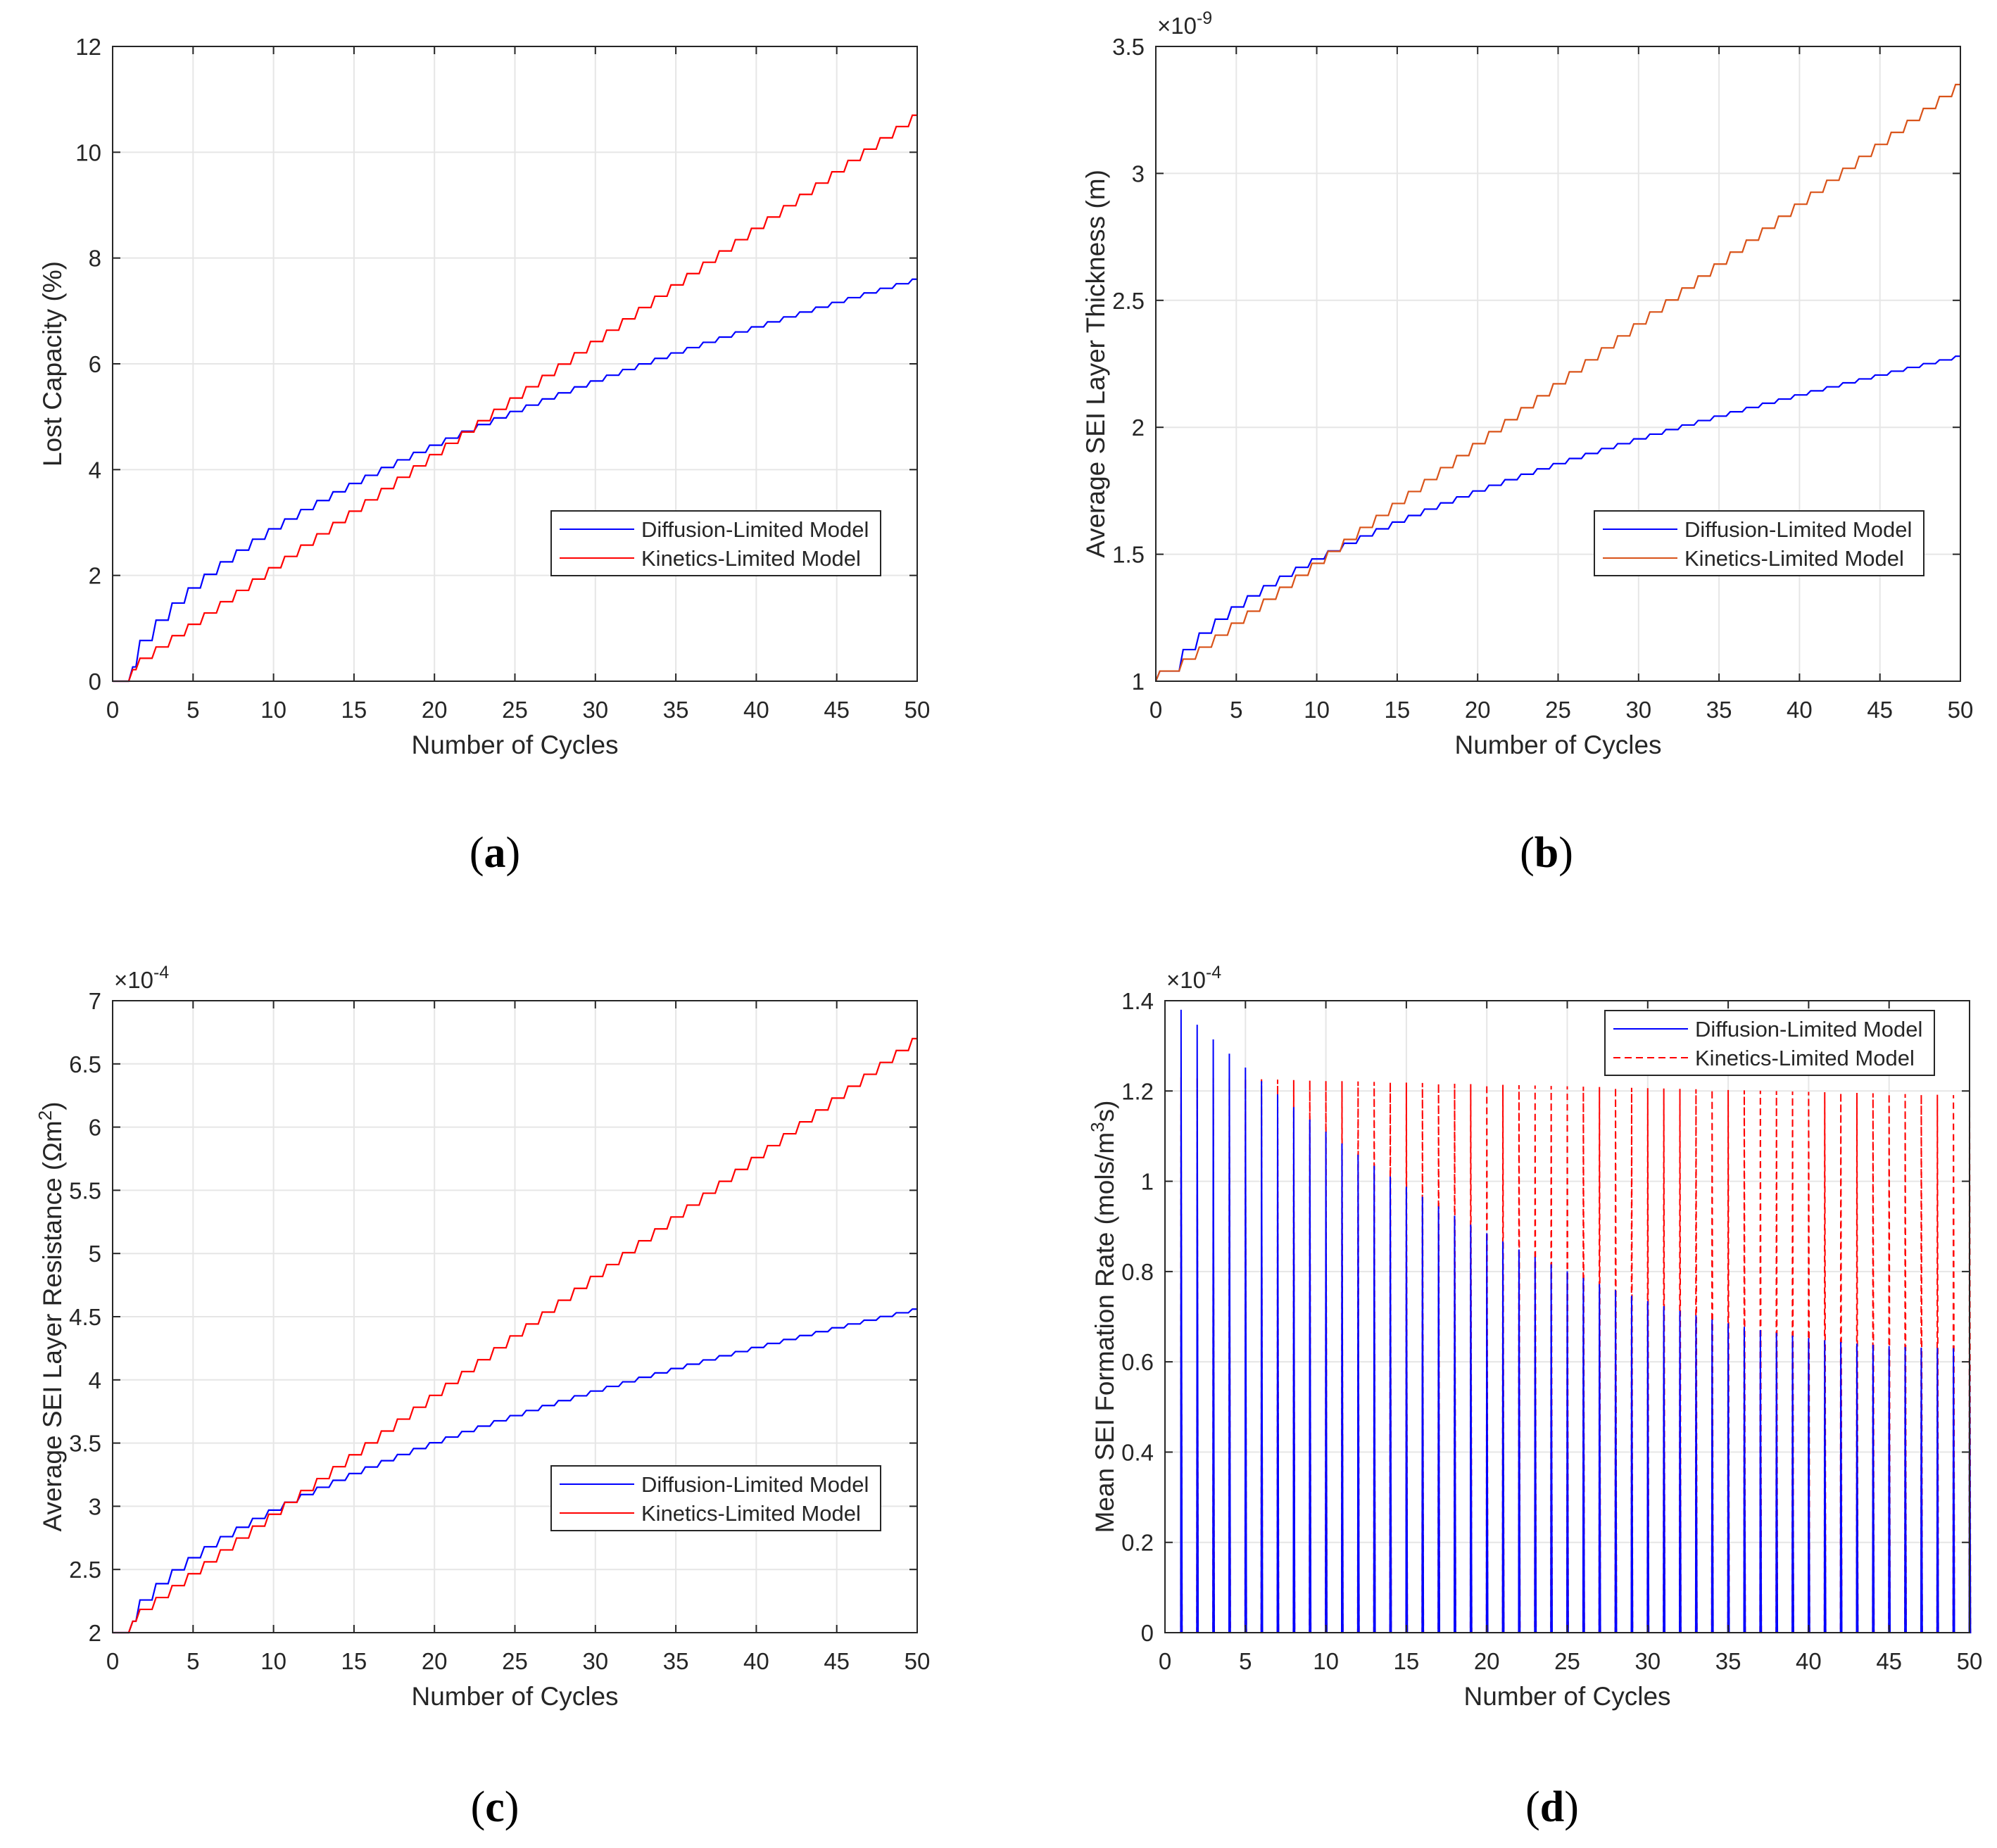 Image resolution: width=1997 pixels, height=1848 pixels. Describe the element at coordinates (1095, 364) in the screenshot. I see `y-axis-label: Average SEI Layer Thickness (m)` at that location.